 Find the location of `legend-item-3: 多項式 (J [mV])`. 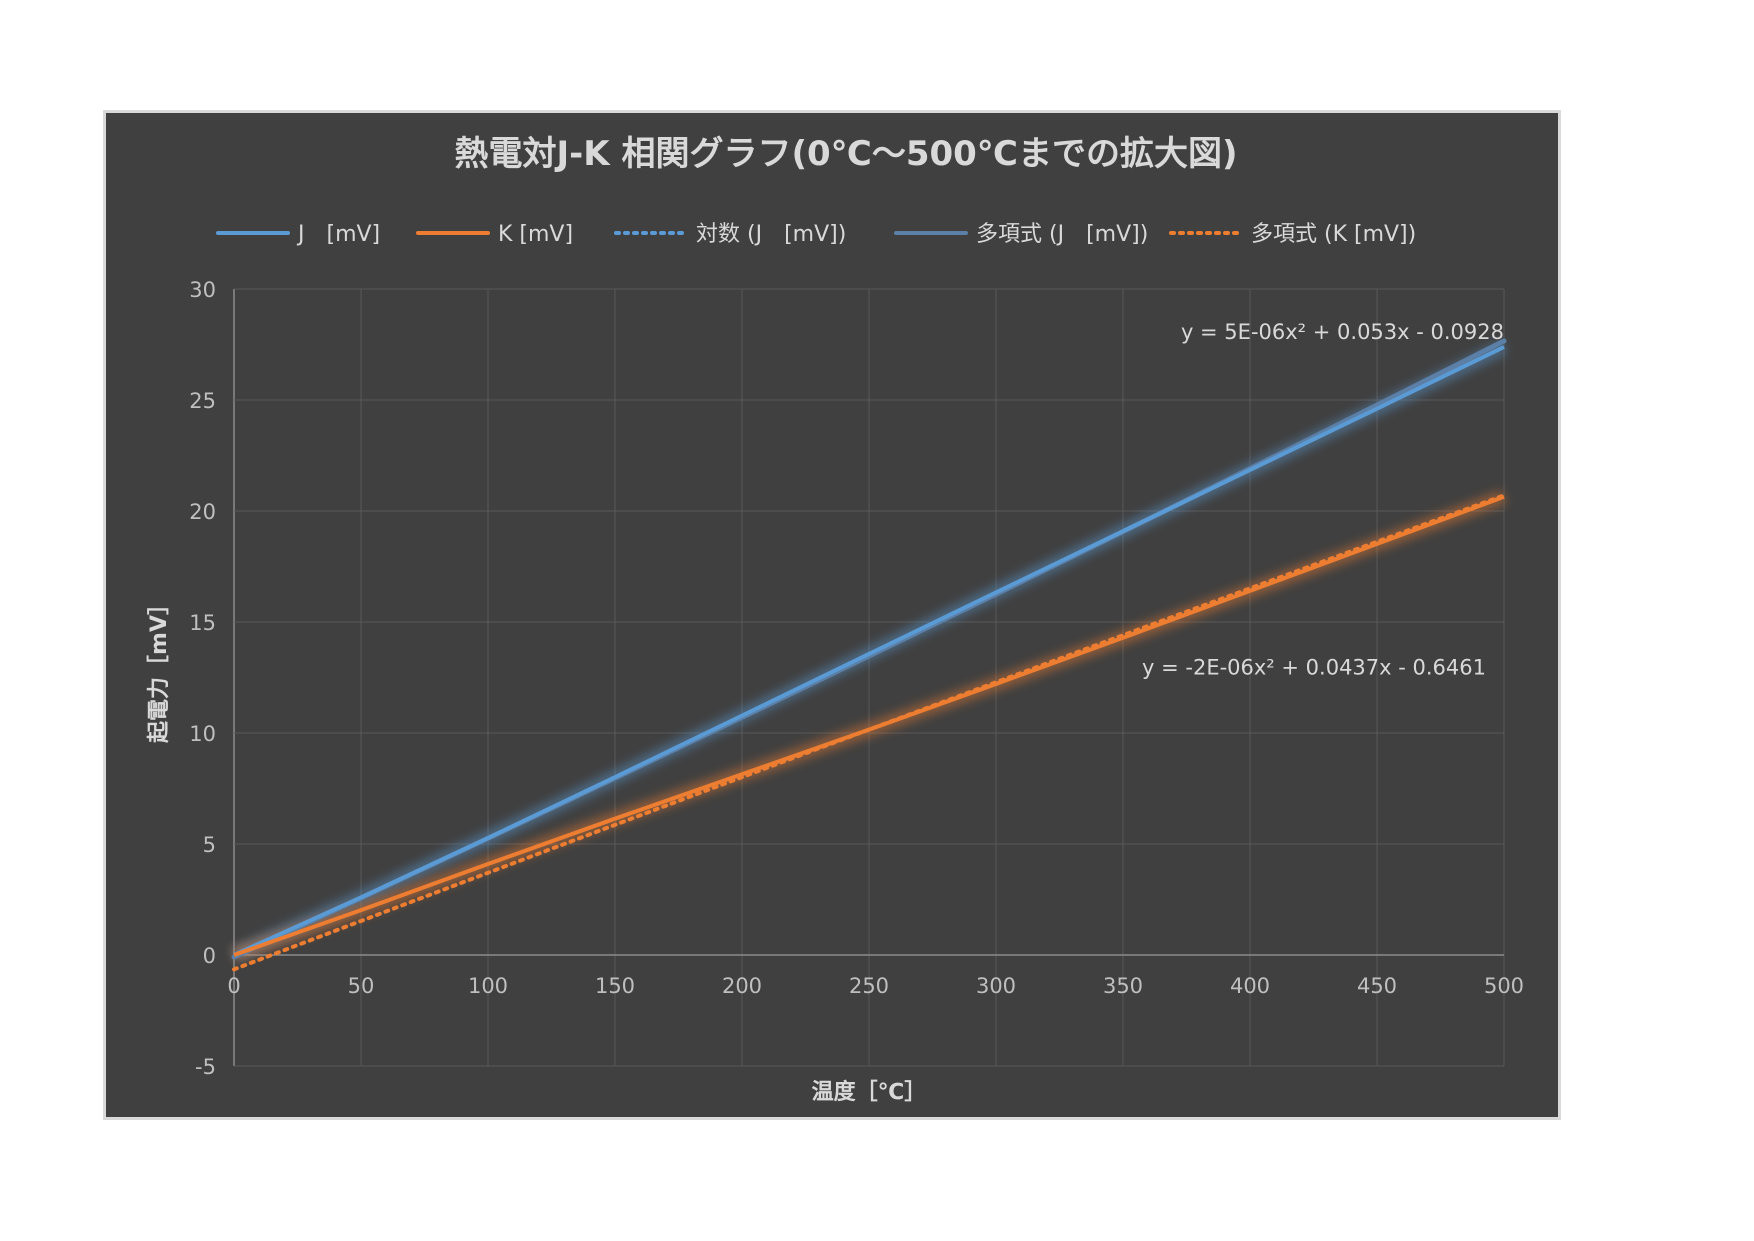

legend-item-3: 多項式 (J [mV]) is located at coordinates (1021, 234).